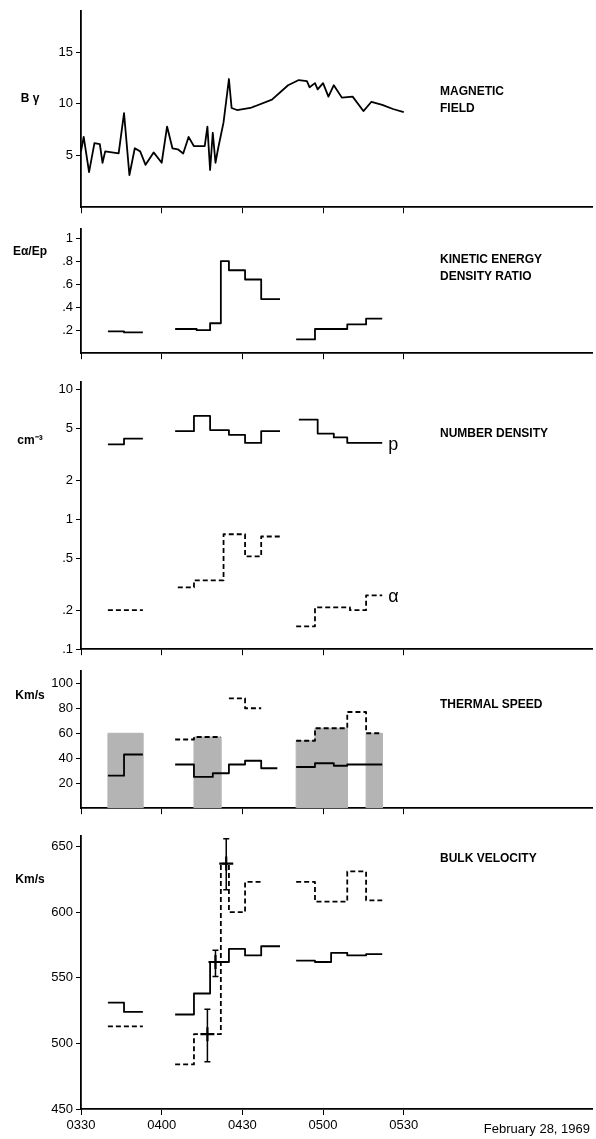 This screenshot has height=1139, width=596. I want to click on y-tick-label: .5, so click(67, 558).